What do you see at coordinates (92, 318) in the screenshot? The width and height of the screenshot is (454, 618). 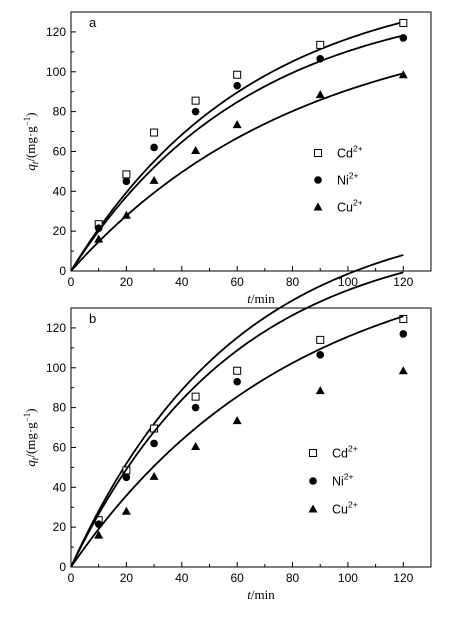 I see `panel-label: b` at bounding box center [92, 318].